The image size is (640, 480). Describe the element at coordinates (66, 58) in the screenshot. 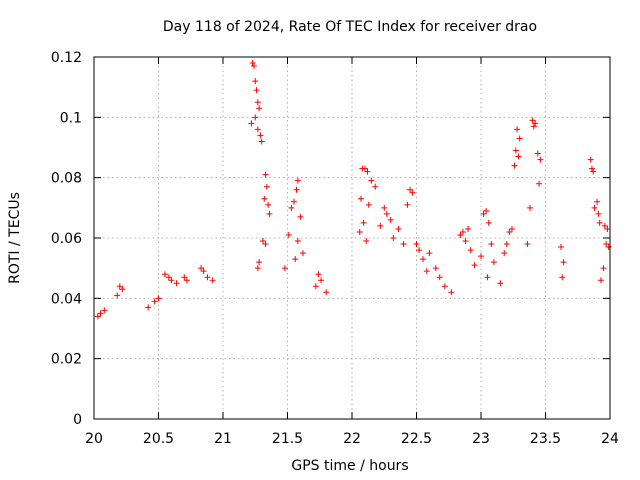

I see `y-tick-label: 0.12` at that location.